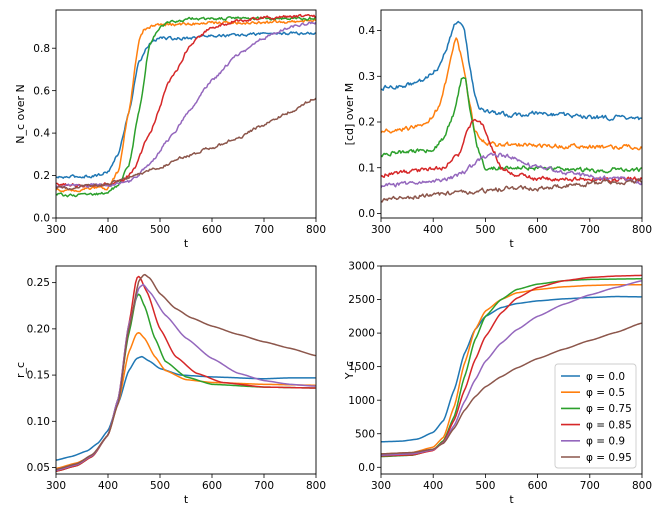  I want to click on y-tick-label: 500, so click(365, 434).